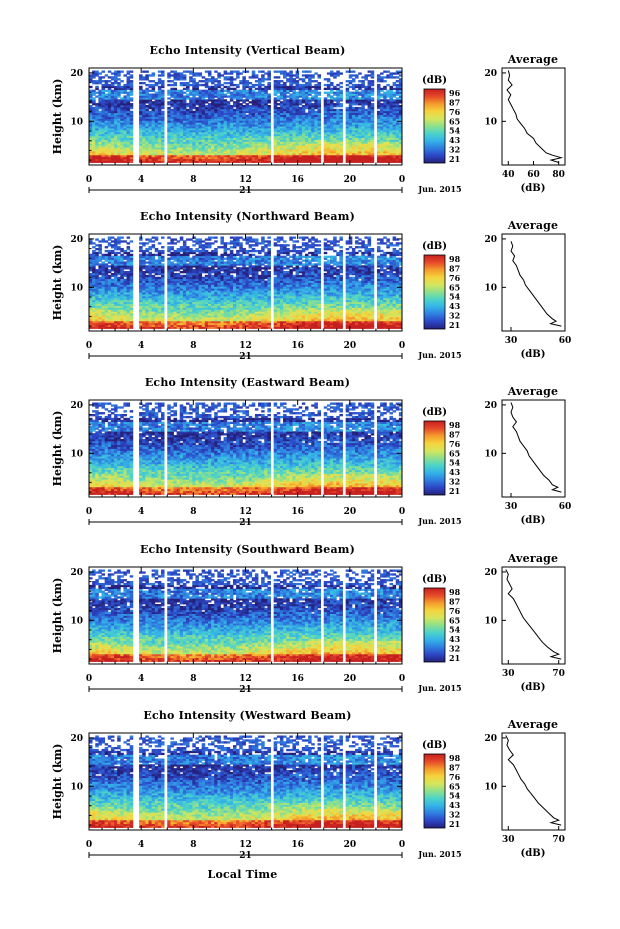 This screenshot has height=929, width=620. I want to click on average-frame, so click(533, 448).